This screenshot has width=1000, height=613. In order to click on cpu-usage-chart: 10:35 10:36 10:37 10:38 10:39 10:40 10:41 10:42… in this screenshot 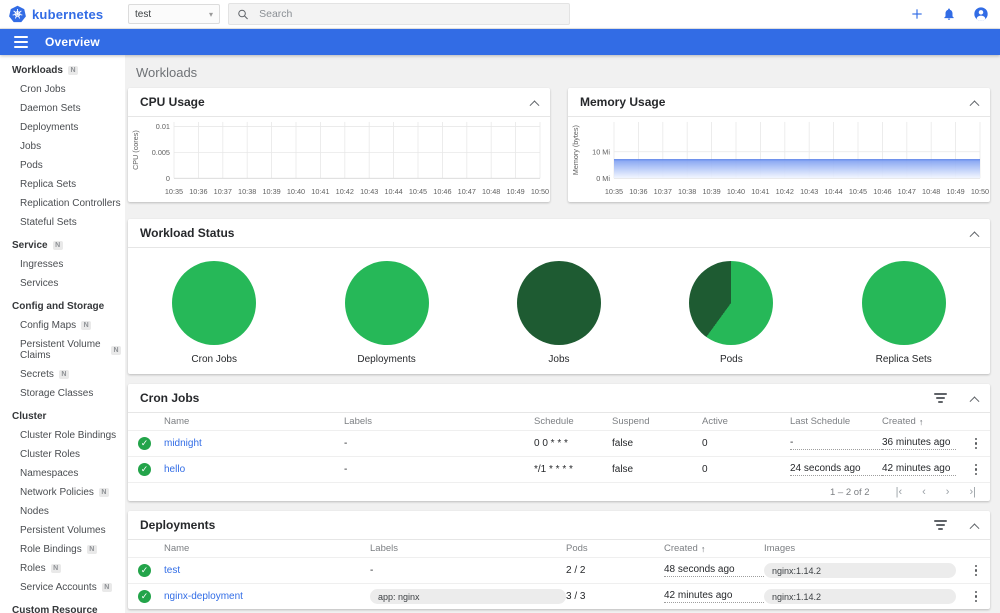, I will do `click(340, 158)`.